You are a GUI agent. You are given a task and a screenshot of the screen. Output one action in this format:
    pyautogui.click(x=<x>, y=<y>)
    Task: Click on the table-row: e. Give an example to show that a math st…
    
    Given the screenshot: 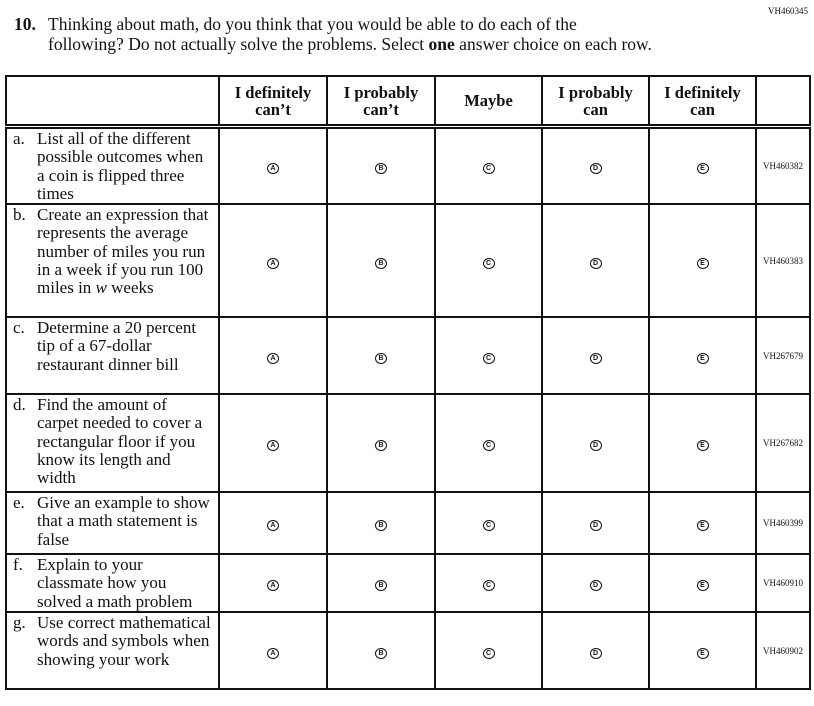 What is the action you would take?
    pyautogui.click(x=408, y=523)
    